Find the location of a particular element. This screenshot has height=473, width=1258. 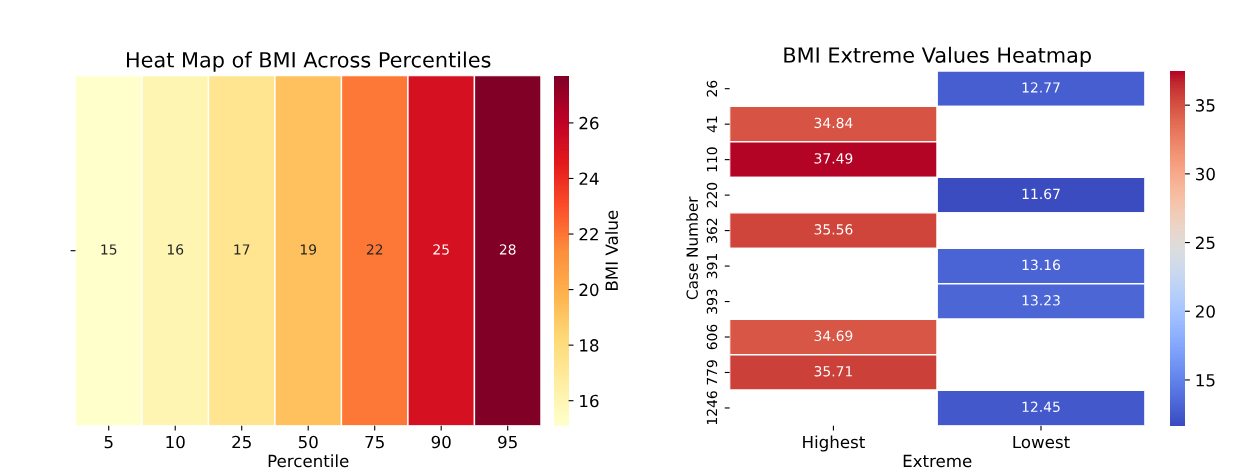

x-tick-label: 75 is located at coordinates (374, 442).